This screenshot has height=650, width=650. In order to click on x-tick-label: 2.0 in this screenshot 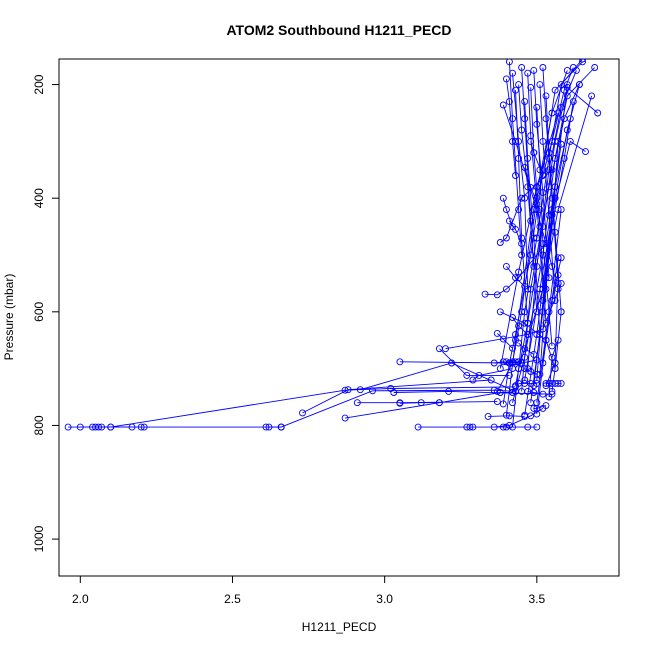, I will do `click(80, 599)`.